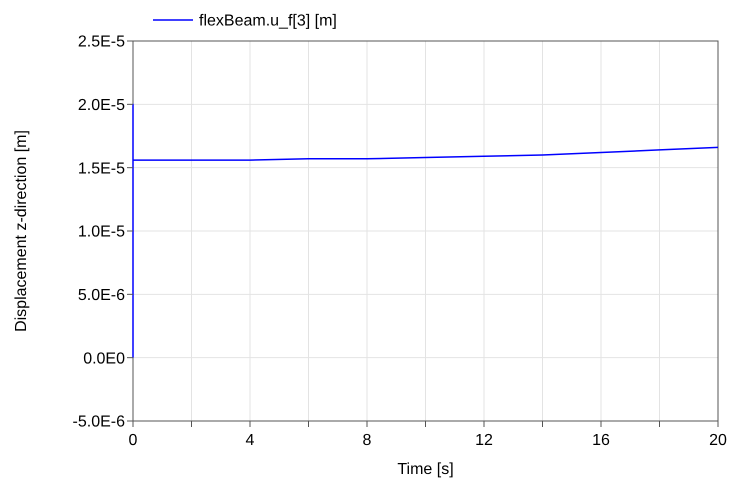 The width and height of the screenshot is (732, 486). Describe the element at coordinates (601, 440) in the screenshot. I see `x-tick-label: 16` at that location.